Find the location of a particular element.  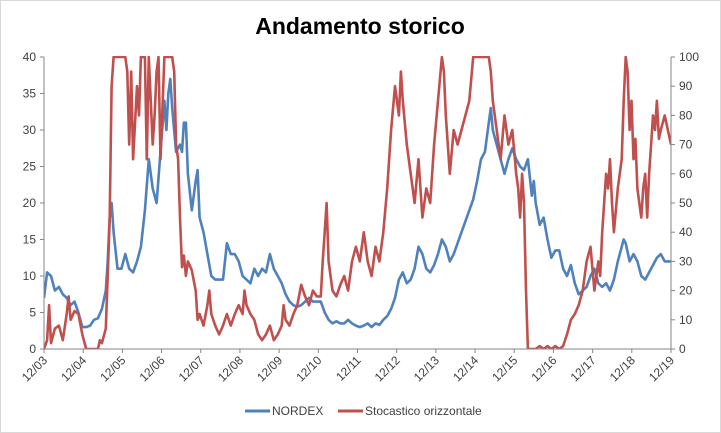

x-tick-label: 12/14 is located at coordinates (465, 368).